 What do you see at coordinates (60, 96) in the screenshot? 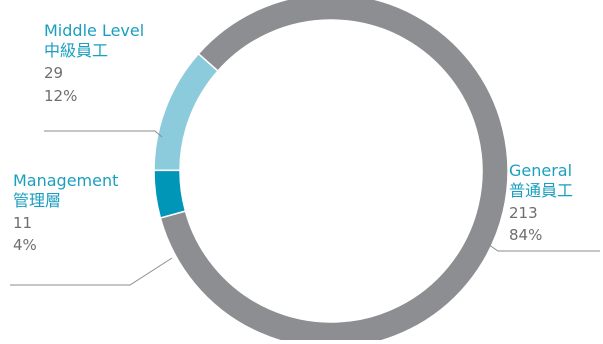
I see `slice-percent-middle-level: 12%` at bounding box center [60, 96].